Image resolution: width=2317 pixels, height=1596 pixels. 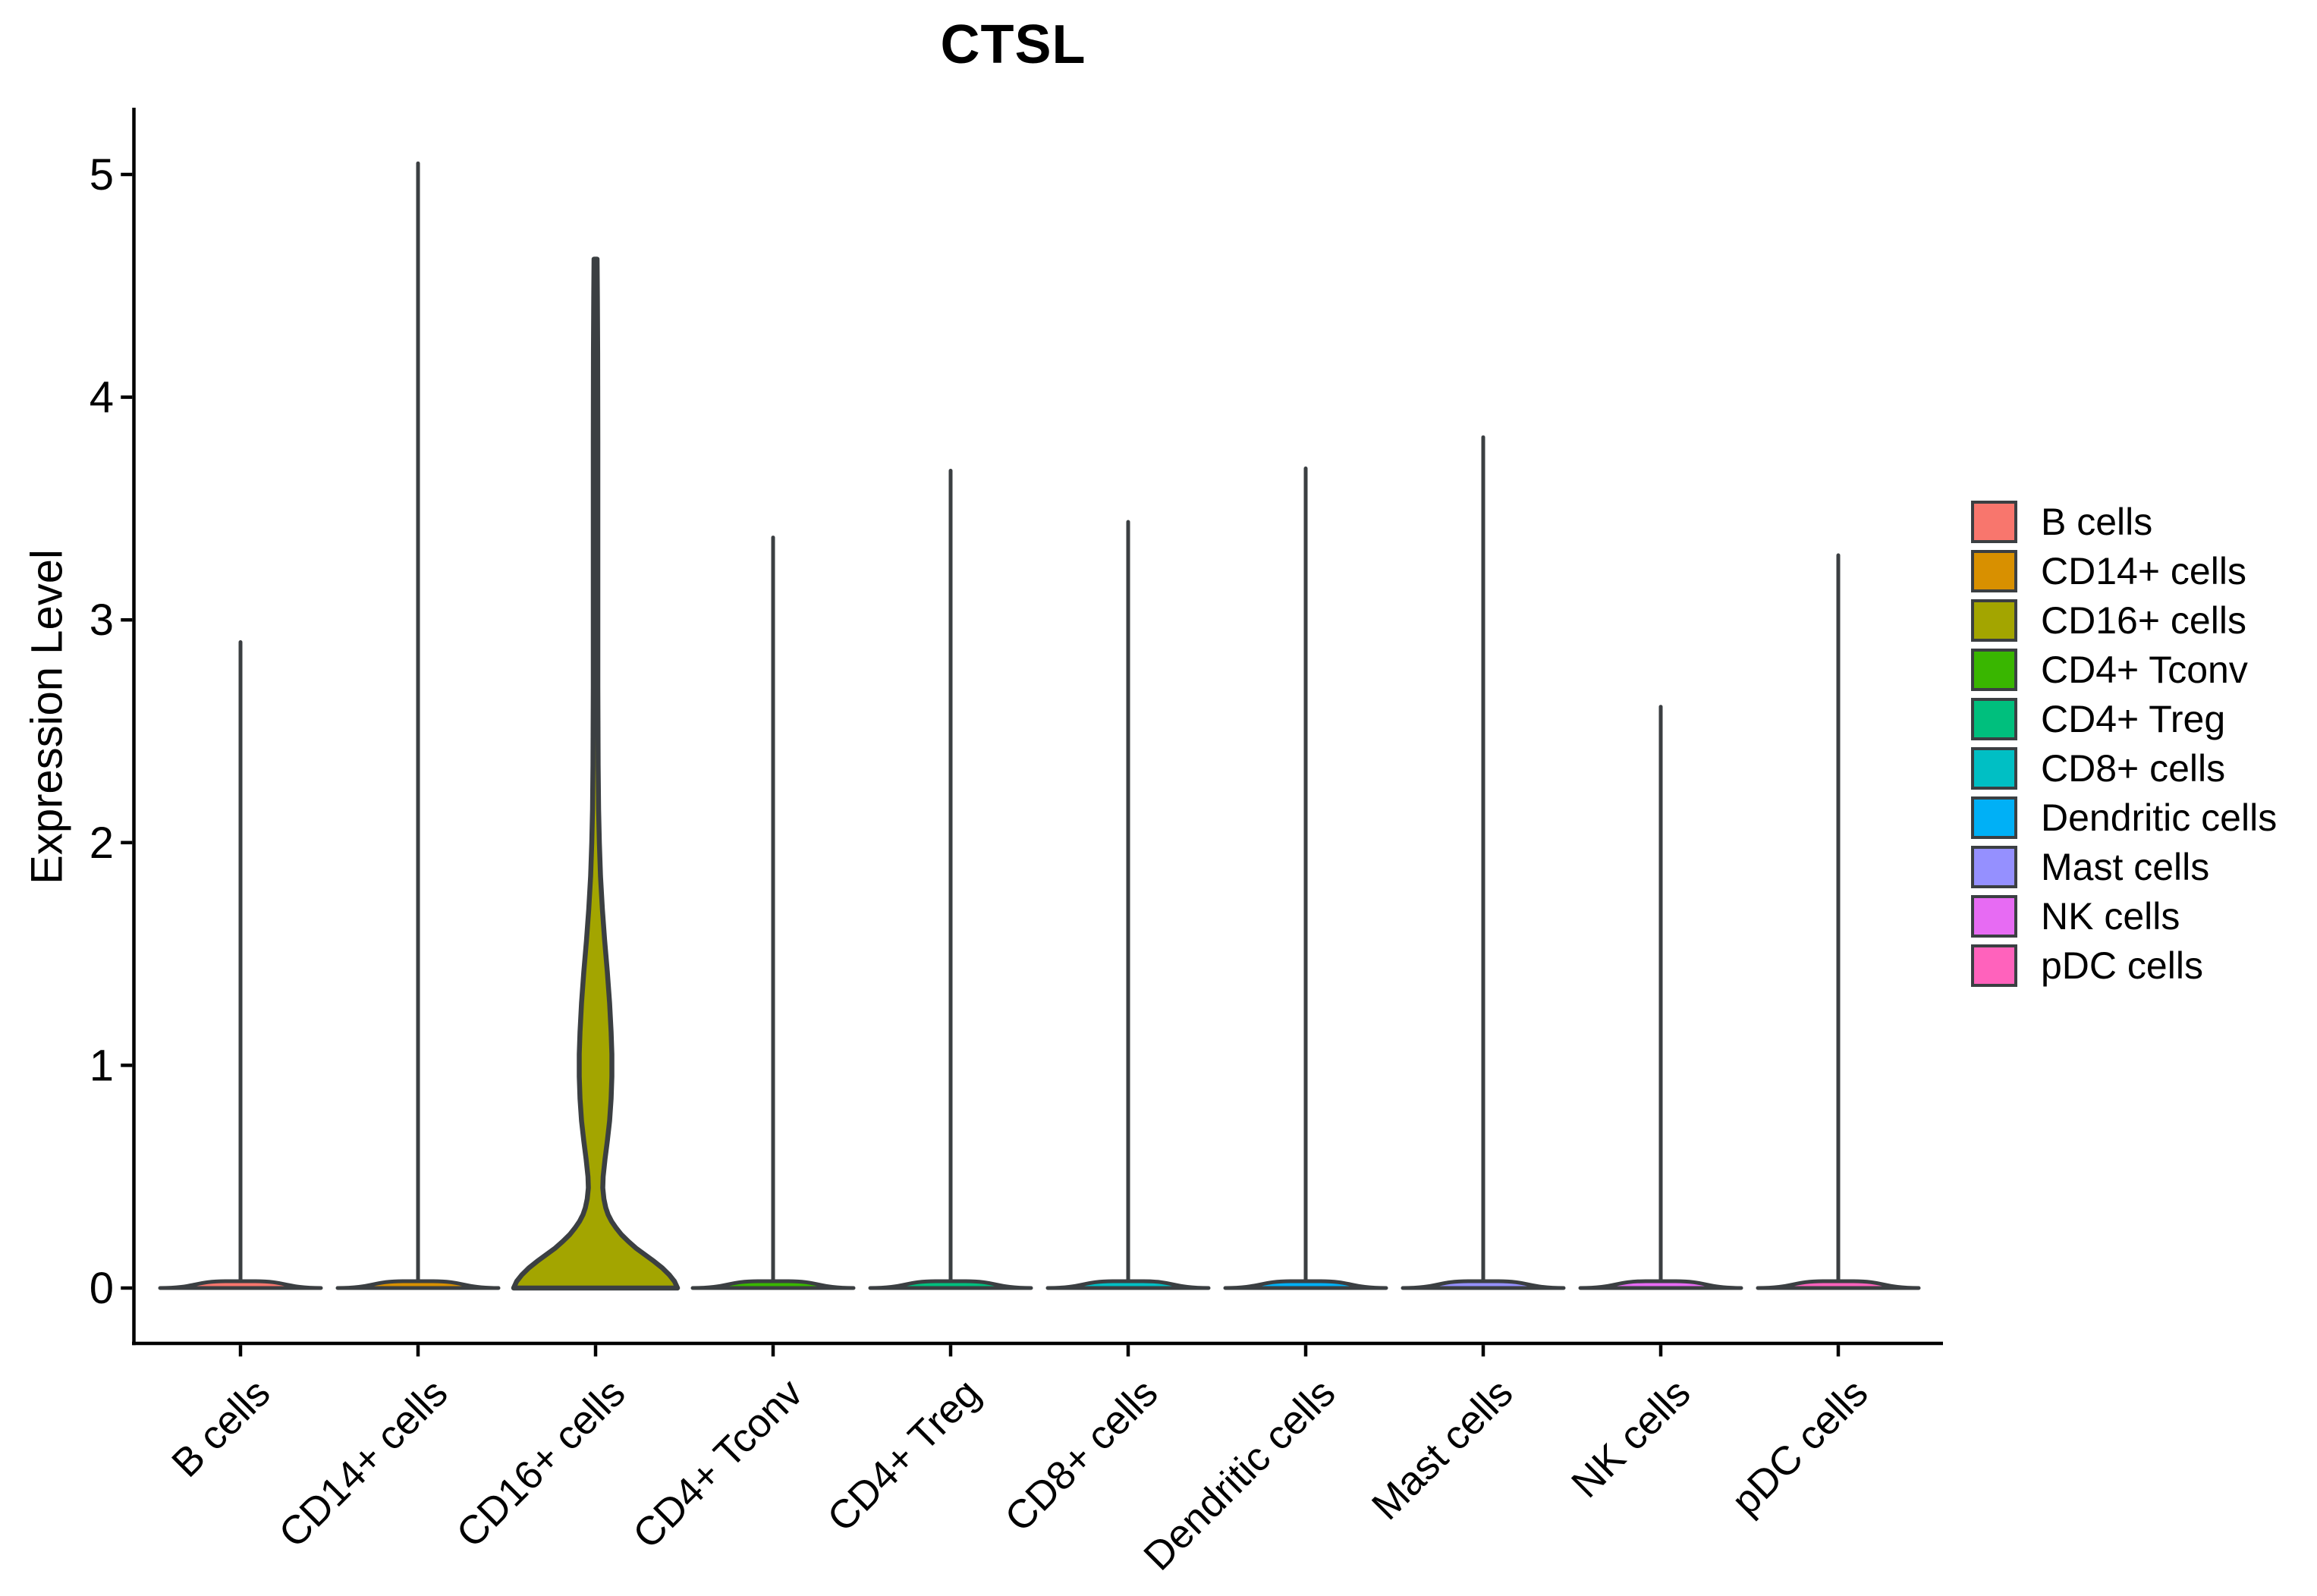 I want to click on legend-label: CD8+ cells, so click(x=2133, y=768).